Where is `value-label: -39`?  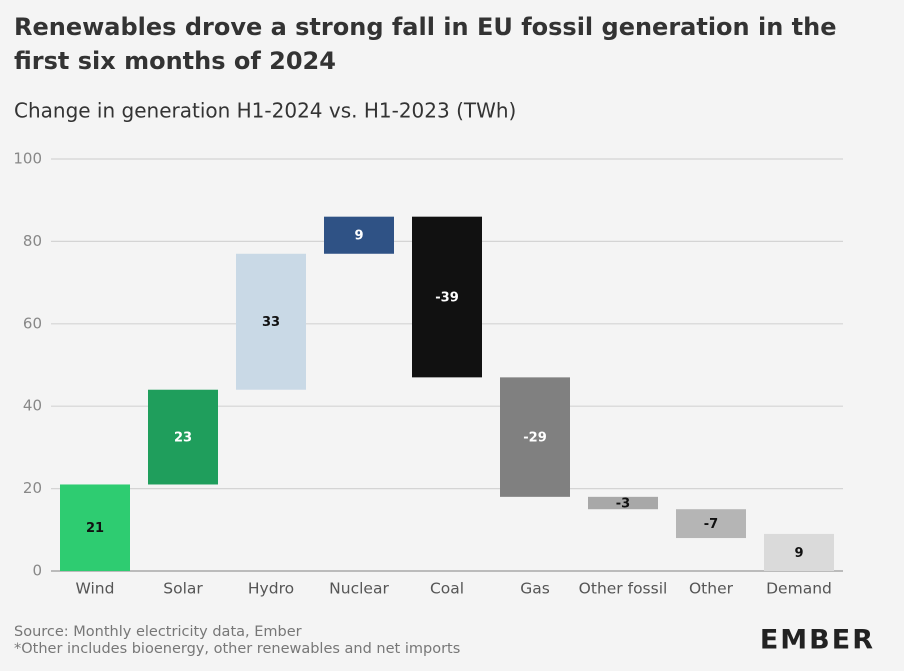
value-label: -39 is located at coordinates (447, 298).